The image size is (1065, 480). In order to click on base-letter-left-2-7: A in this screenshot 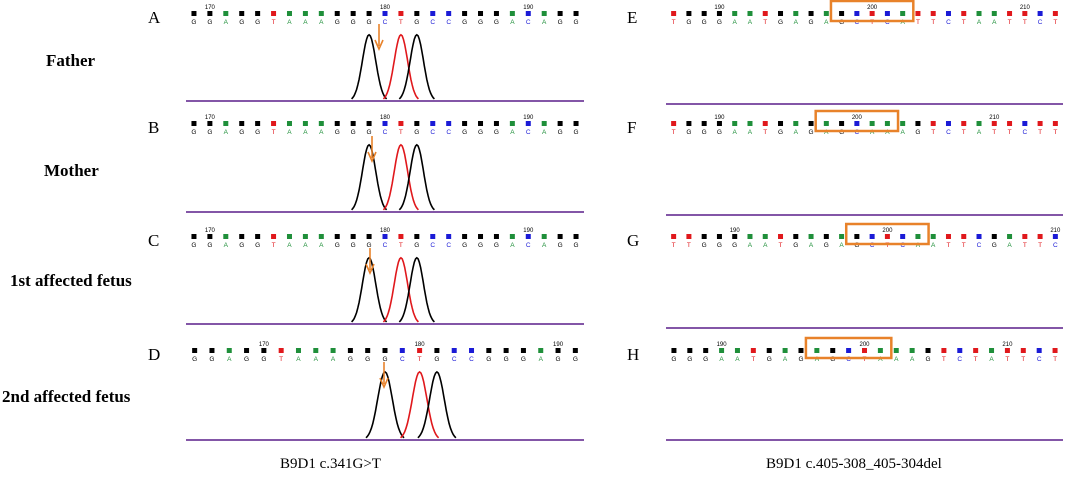, I will do `click(305, 245)`.